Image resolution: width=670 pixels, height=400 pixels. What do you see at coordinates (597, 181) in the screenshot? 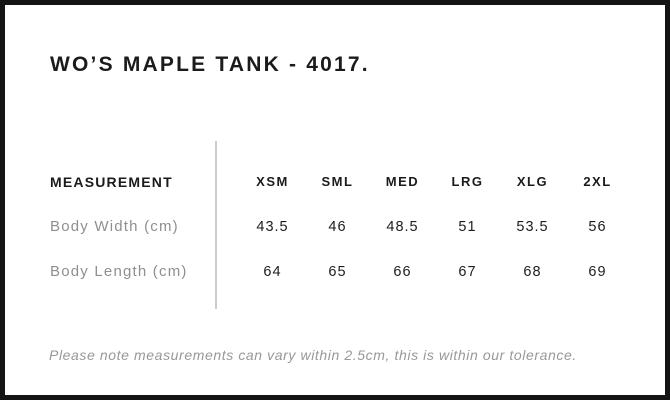
I see `column-header-2xl: 2XL` at bounding box center [597, 181].